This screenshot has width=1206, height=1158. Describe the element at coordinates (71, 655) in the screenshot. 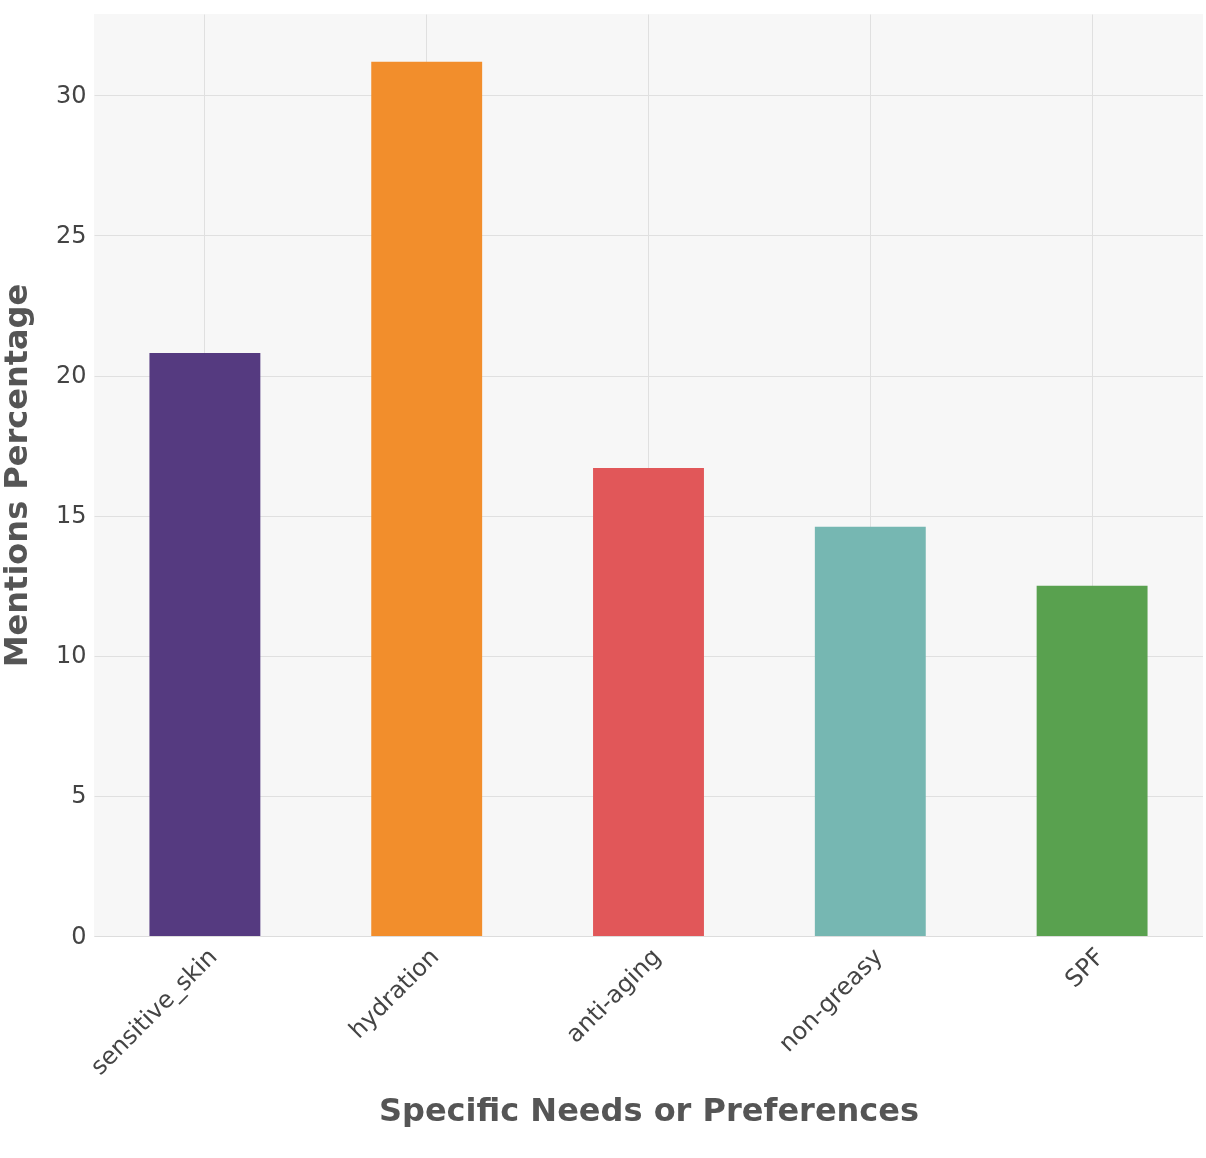

I see `y-tick-label: 10` at that location.